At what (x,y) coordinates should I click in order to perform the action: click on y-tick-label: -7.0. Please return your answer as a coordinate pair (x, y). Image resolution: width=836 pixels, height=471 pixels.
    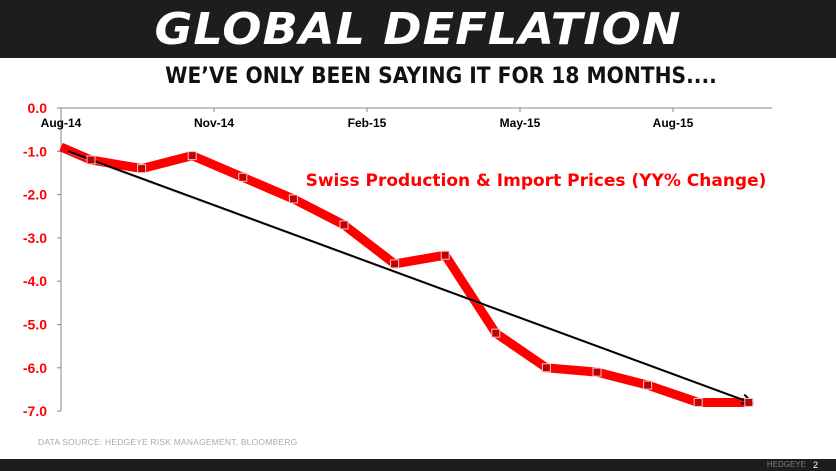
    Looking at the image, I should click on (35, 411).